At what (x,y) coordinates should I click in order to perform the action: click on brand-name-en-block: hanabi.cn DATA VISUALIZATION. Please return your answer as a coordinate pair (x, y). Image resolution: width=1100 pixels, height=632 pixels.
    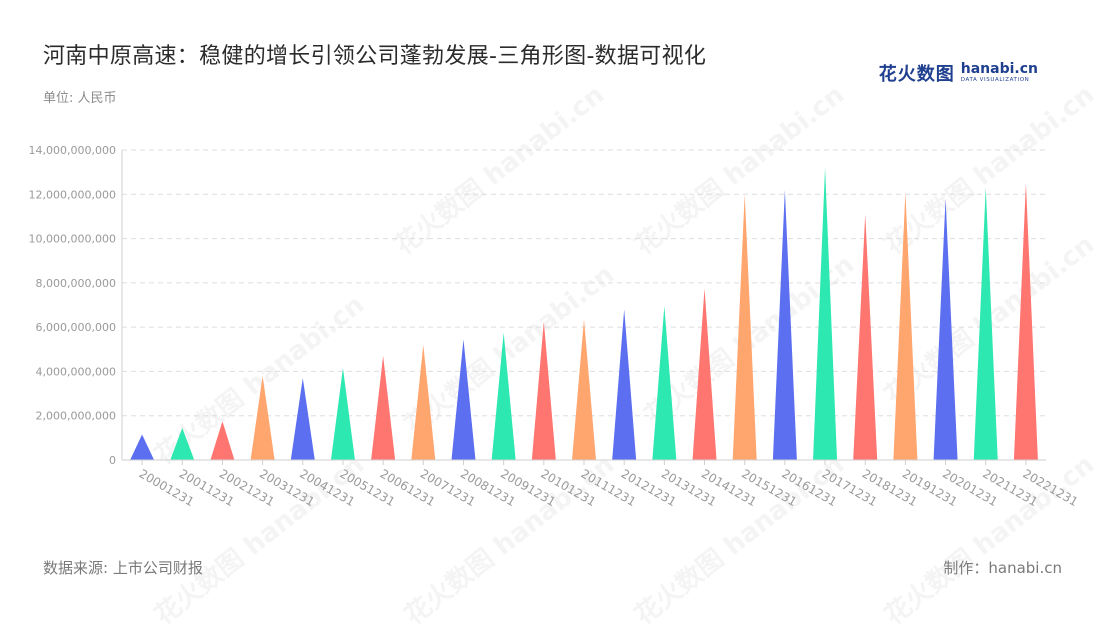
    Looking at the image, I should click on (999, 73).